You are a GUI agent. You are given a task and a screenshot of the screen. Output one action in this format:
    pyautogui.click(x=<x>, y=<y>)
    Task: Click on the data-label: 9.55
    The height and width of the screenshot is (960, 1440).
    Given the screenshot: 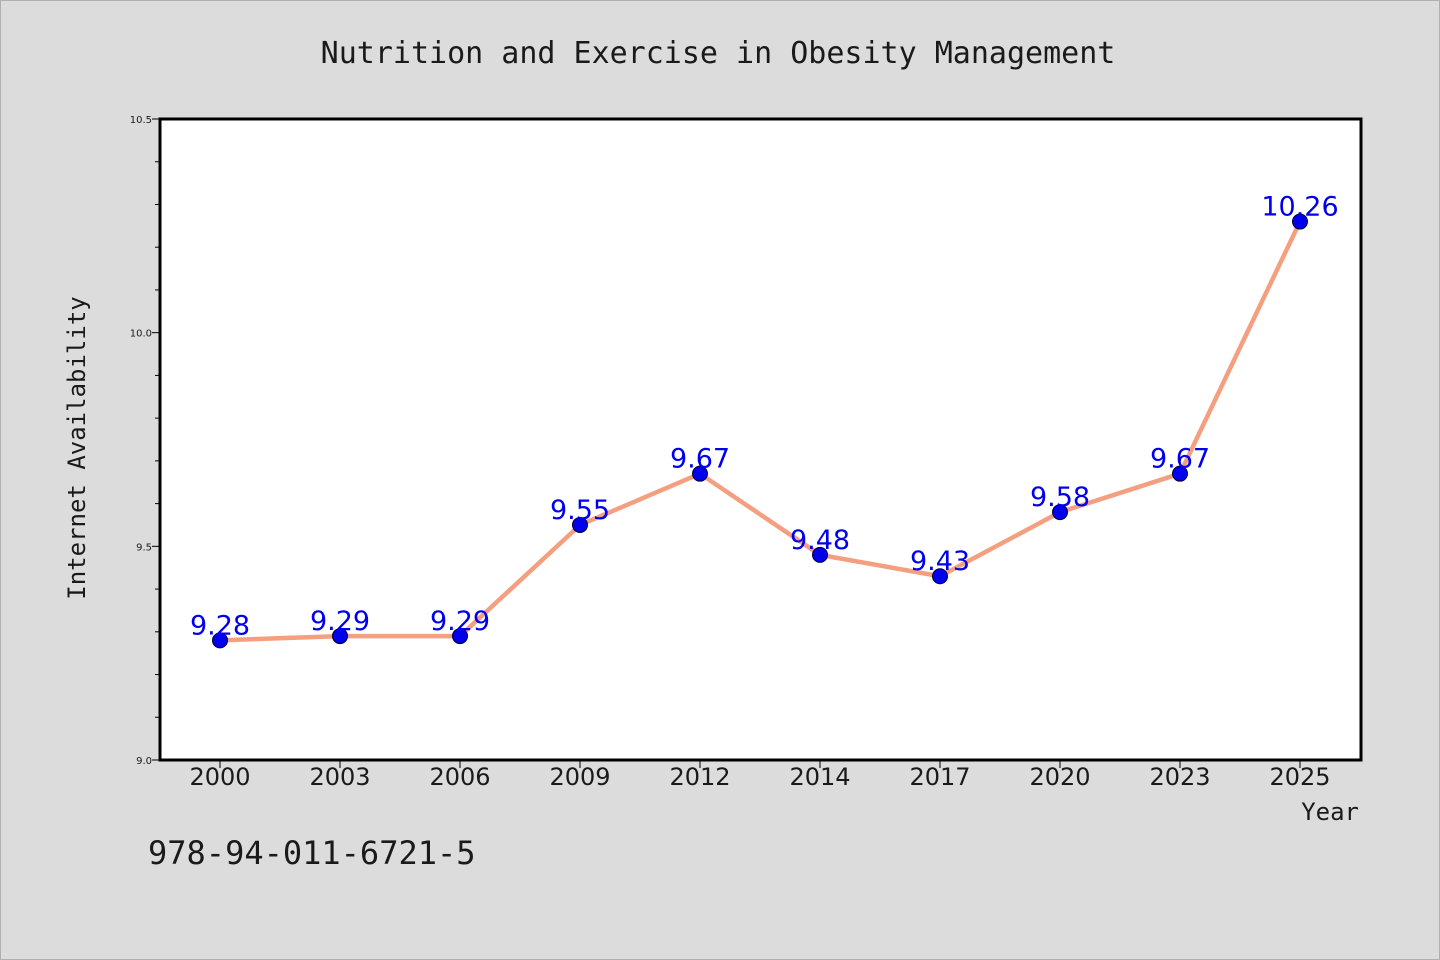 What is the action you would take?
    pyautogui.click(x=580, y=510)
    